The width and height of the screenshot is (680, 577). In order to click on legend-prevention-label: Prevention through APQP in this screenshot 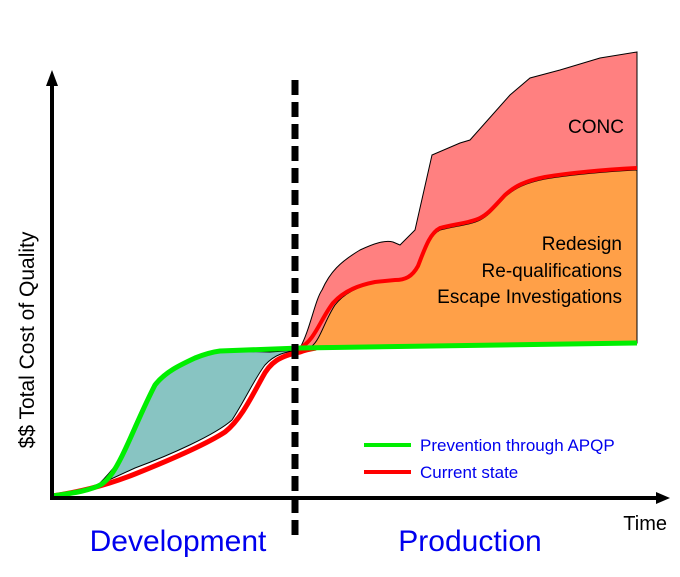, I will do `click(517, 445)`.